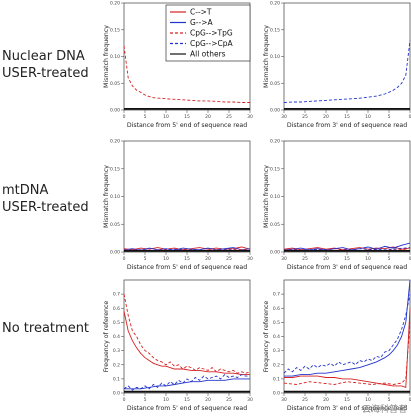 The image size is (411, 418). Describe the element at coordinates (276, 295) in the screenshot. I see `y-tick-label: 0.7` at that location.